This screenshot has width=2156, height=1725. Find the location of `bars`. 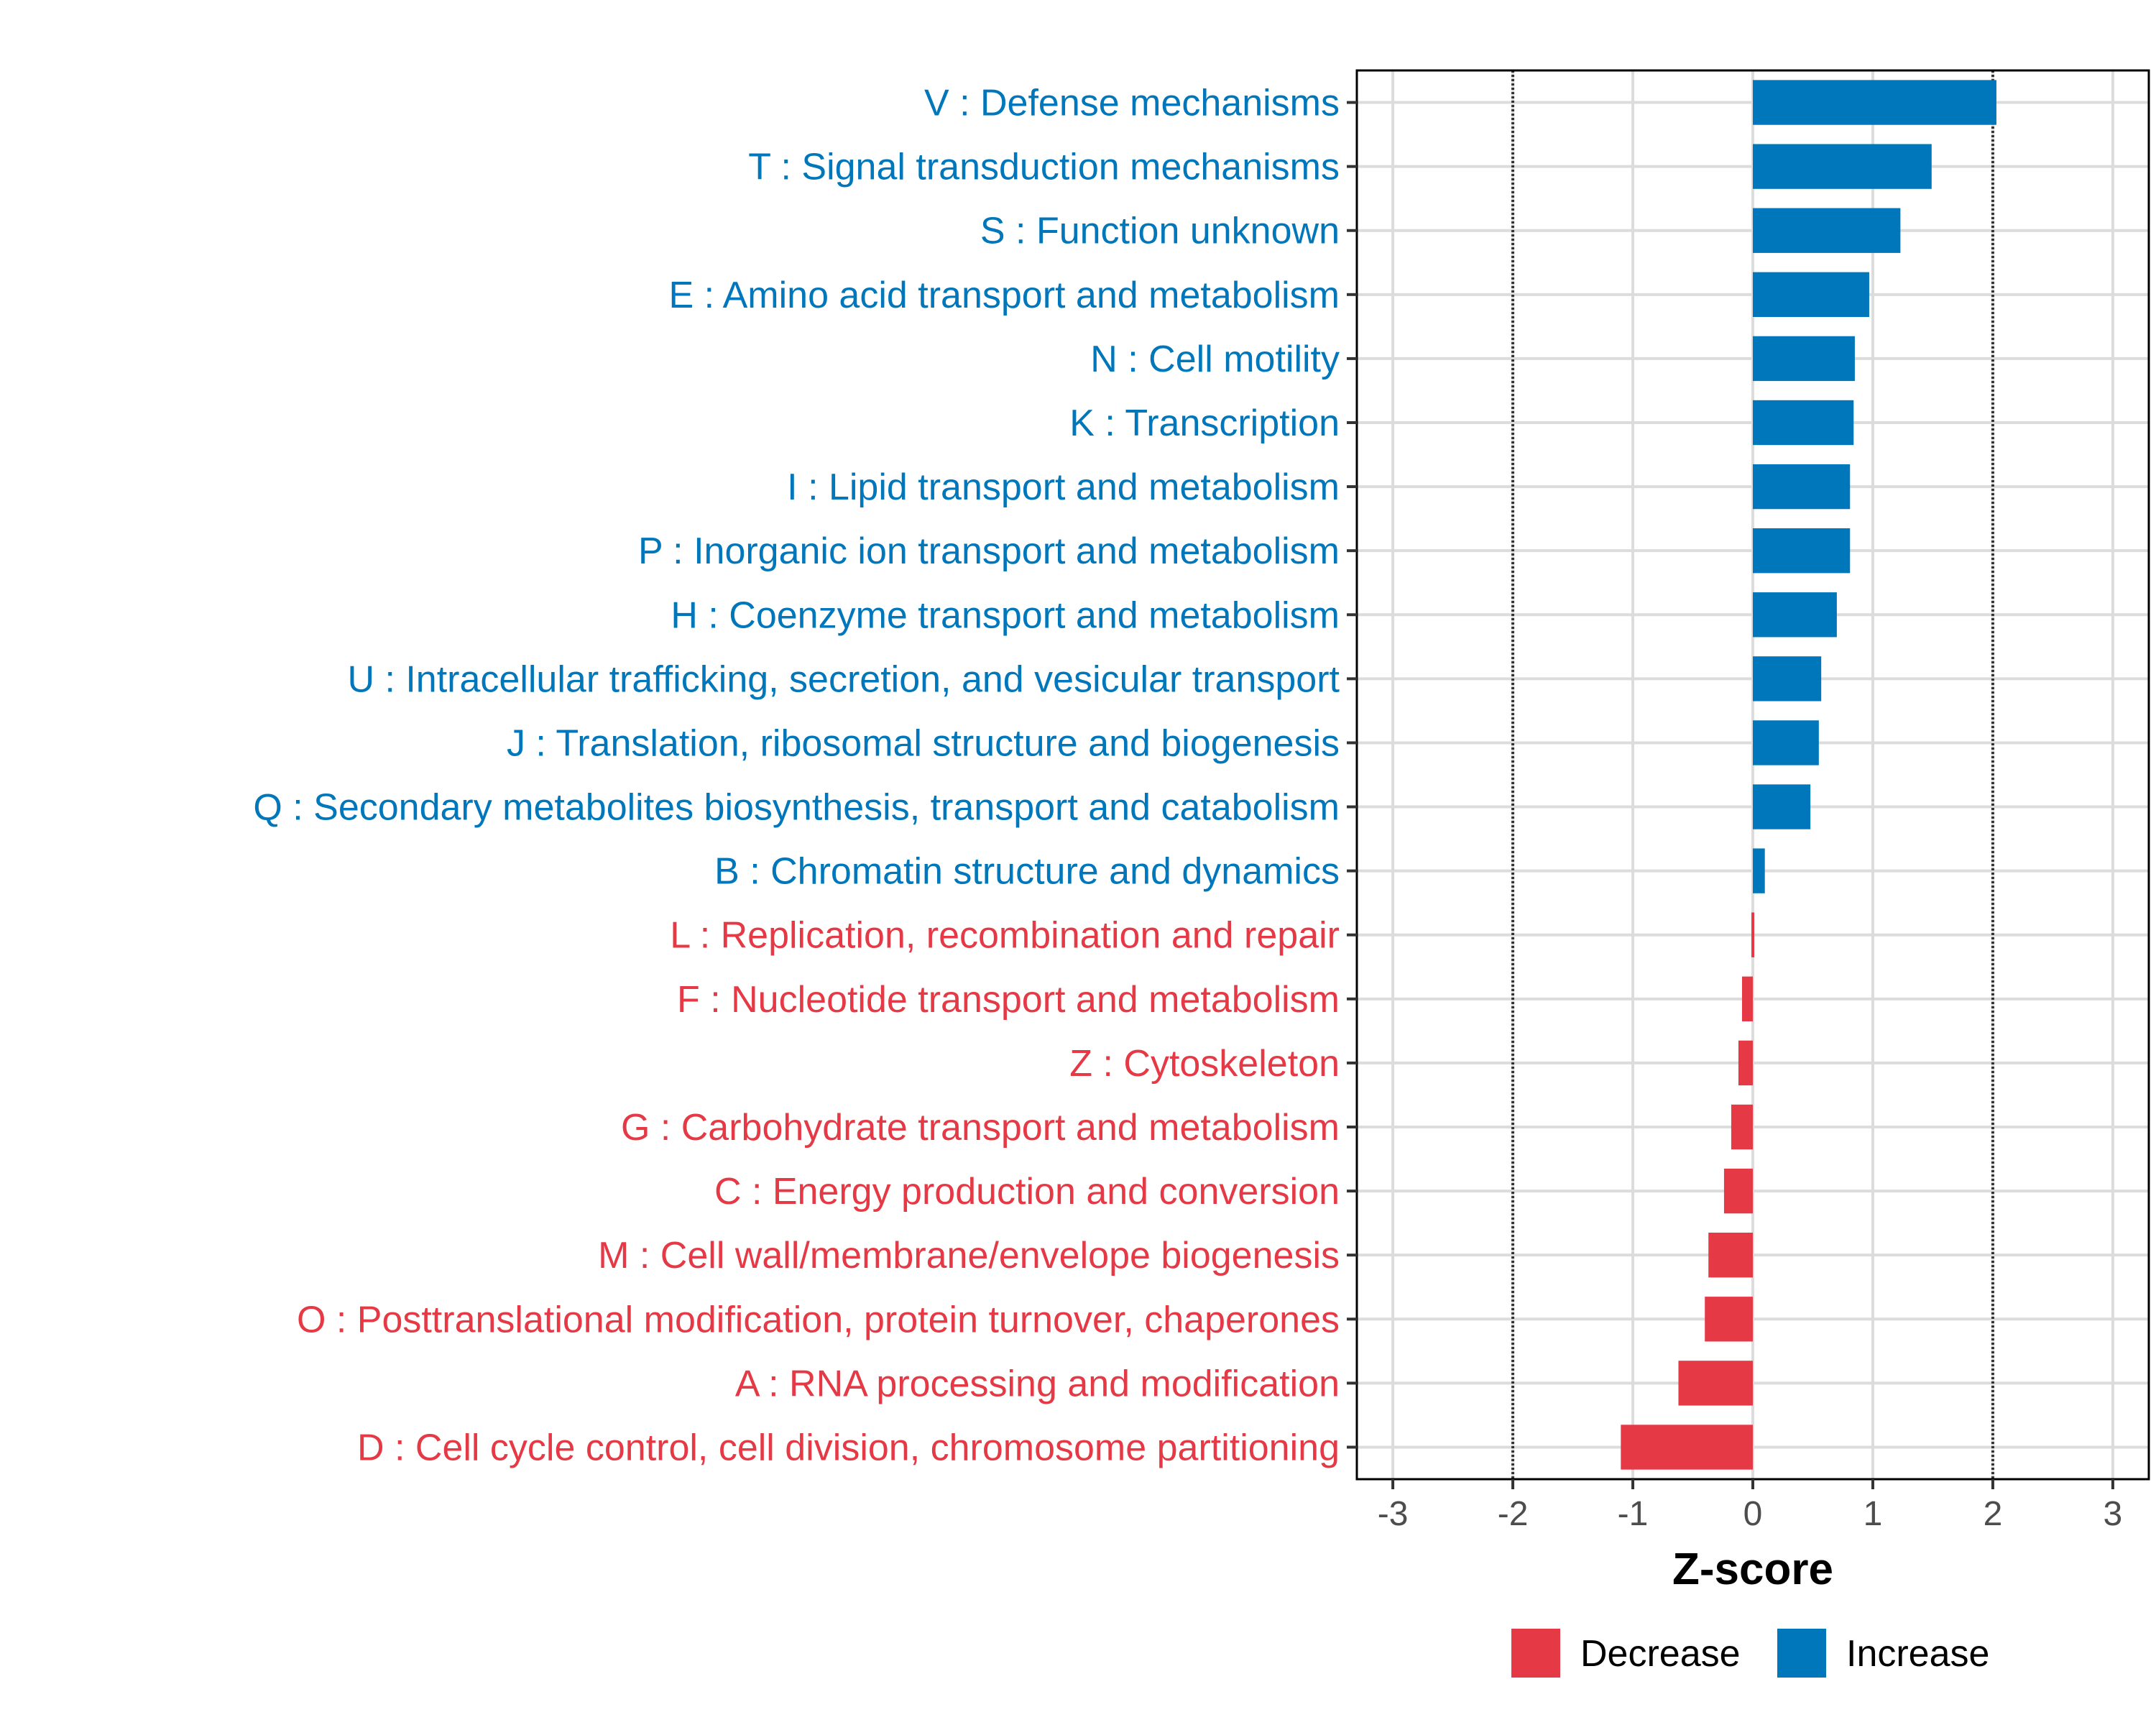

bars is located at coordinates (1808, 775).